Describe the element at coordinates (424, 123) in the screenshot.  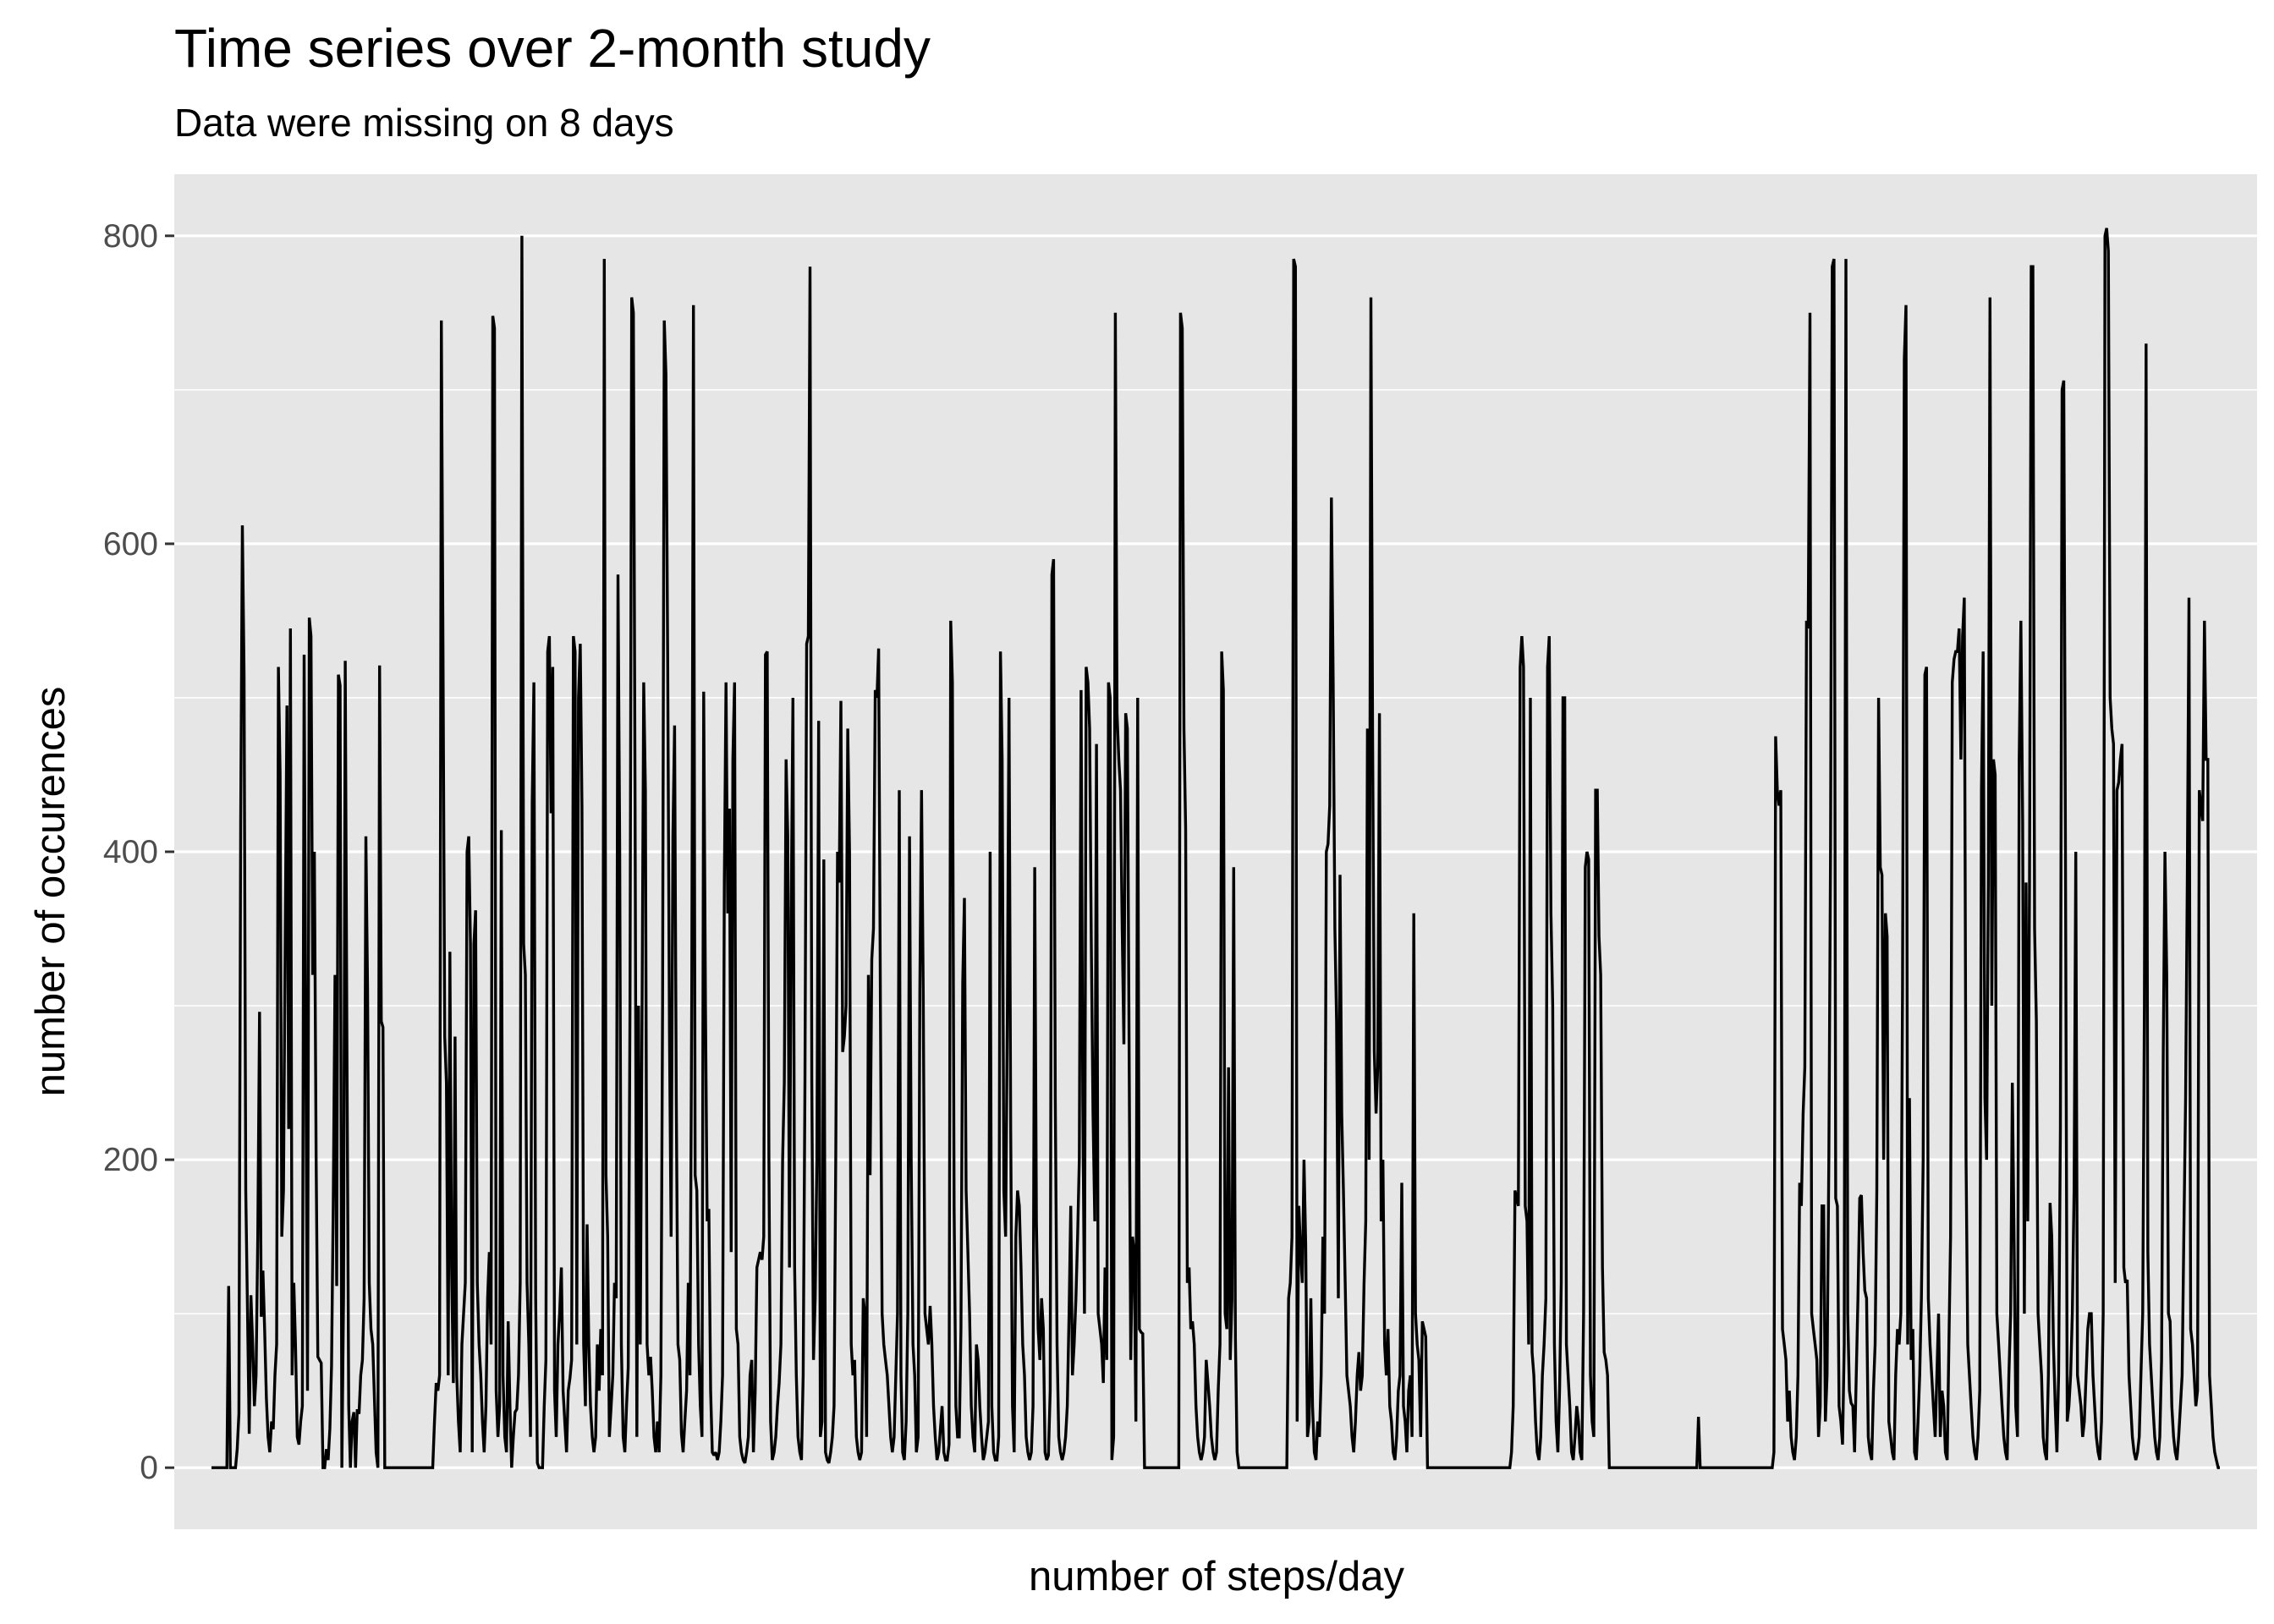
I see `chart-subtitle: Data were missing on 8 days` at that location.